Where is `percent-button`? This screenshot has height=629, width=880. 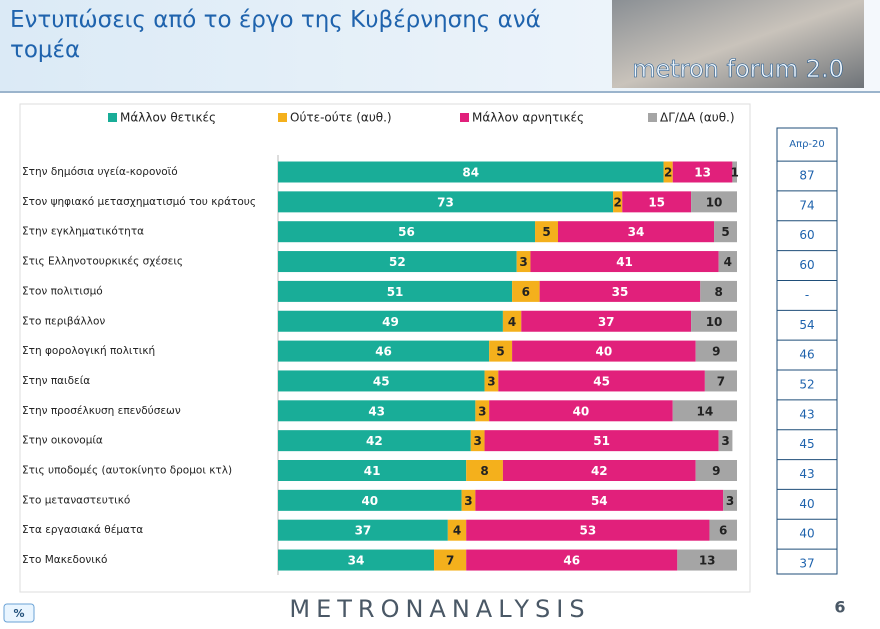 percent-button is located at coordinates (19, 613).